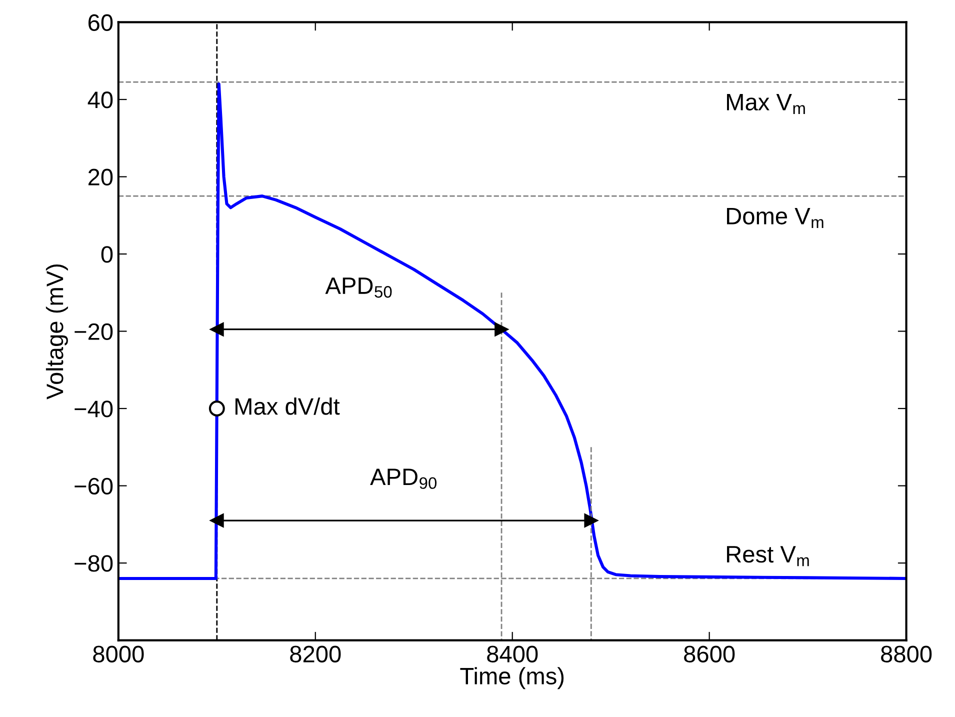 This screenshot has width=955, height=717. Describe the element at coordinates (906, 654) in the screenshot. I see `x-tick-label: 8800` at that location.